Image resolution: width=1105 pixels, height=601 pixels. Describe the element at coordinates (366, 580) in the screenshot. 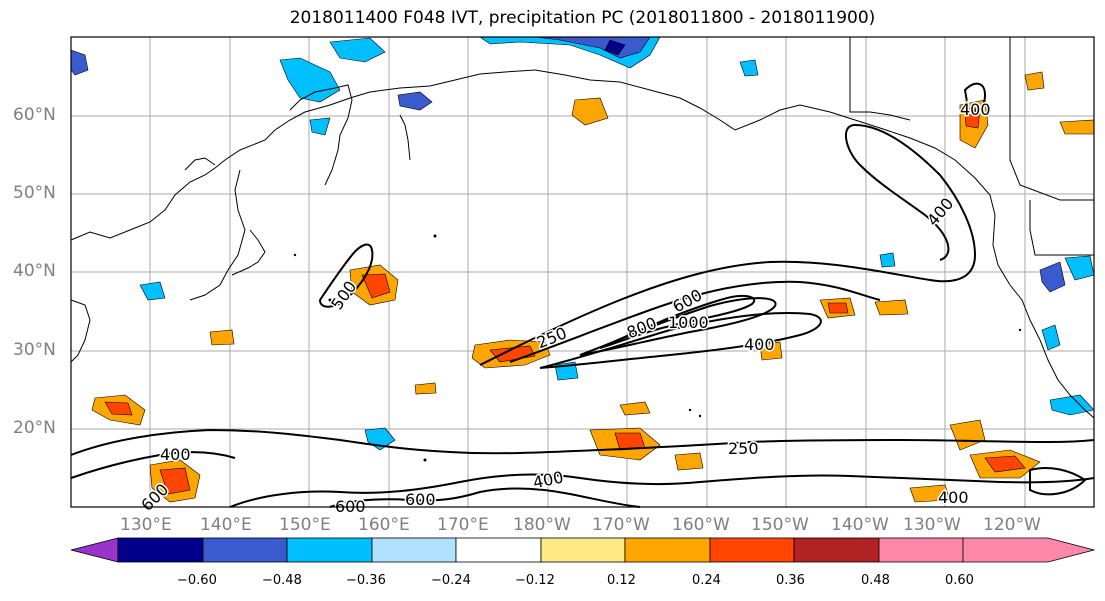

I see `colorbar-tick-label: −0.36` at that location.